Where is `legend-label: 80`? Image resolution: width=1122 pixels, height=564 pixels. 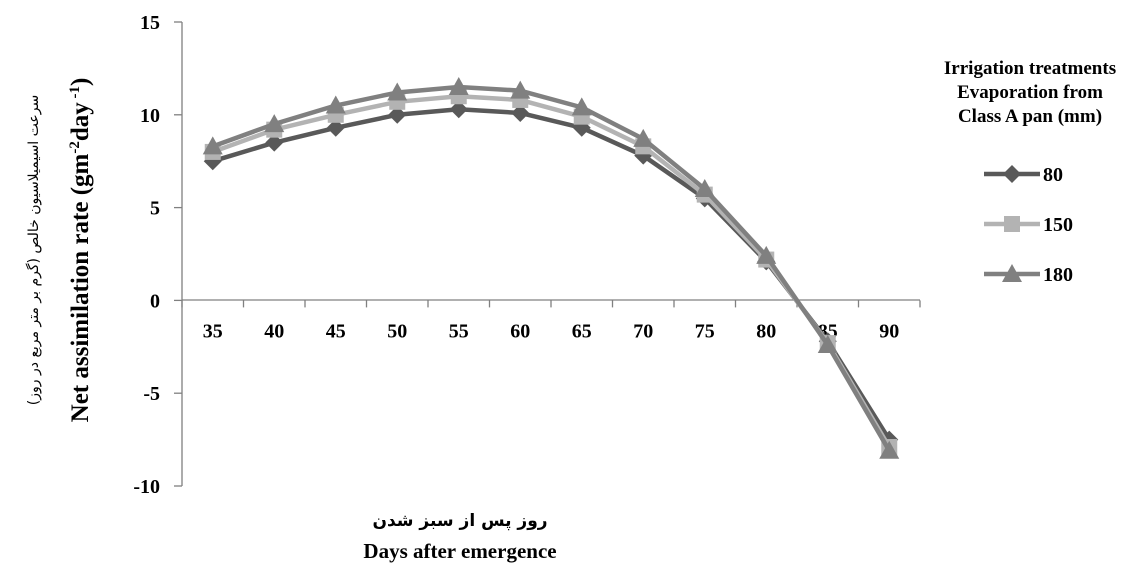
legend-label: 80 is located at coordinates (1053, 175).